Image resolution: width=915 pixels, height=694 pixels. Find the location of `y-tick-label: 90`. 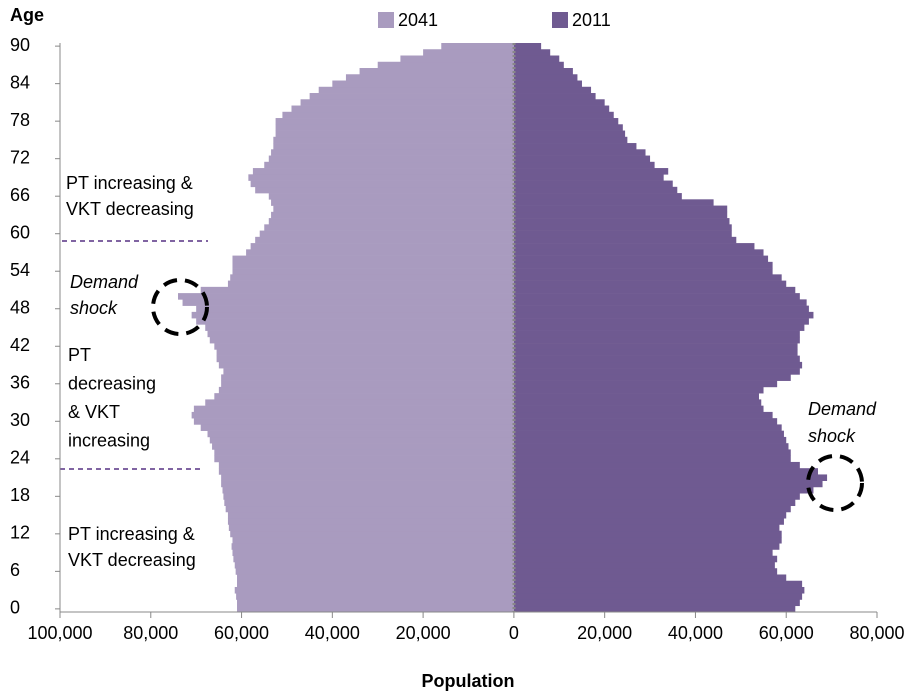

y-tick-label: 90 is located at coordinates (20, 45).